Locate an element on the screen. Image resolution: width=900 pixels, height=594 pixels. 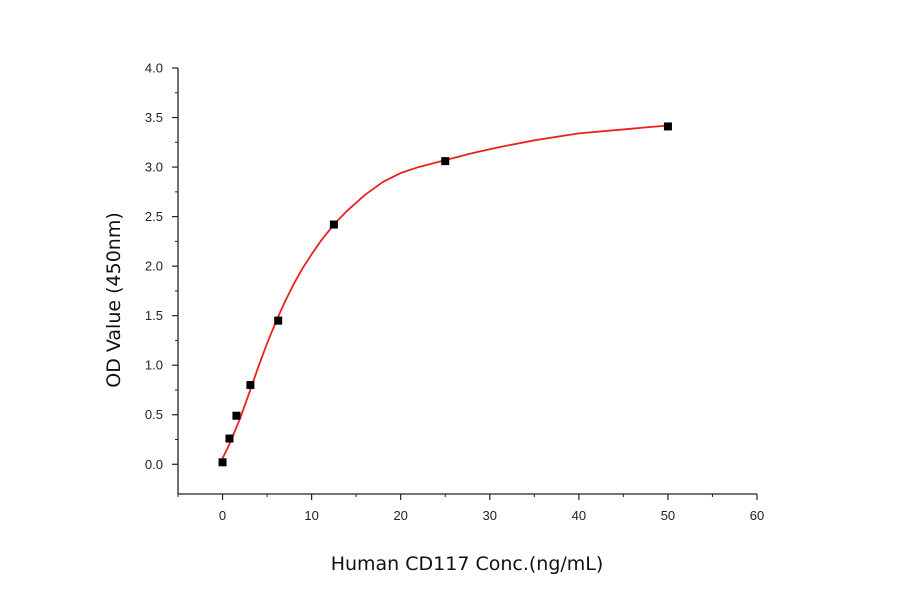
y-tick-label: 0.0 is located at coordinates (154, 464).